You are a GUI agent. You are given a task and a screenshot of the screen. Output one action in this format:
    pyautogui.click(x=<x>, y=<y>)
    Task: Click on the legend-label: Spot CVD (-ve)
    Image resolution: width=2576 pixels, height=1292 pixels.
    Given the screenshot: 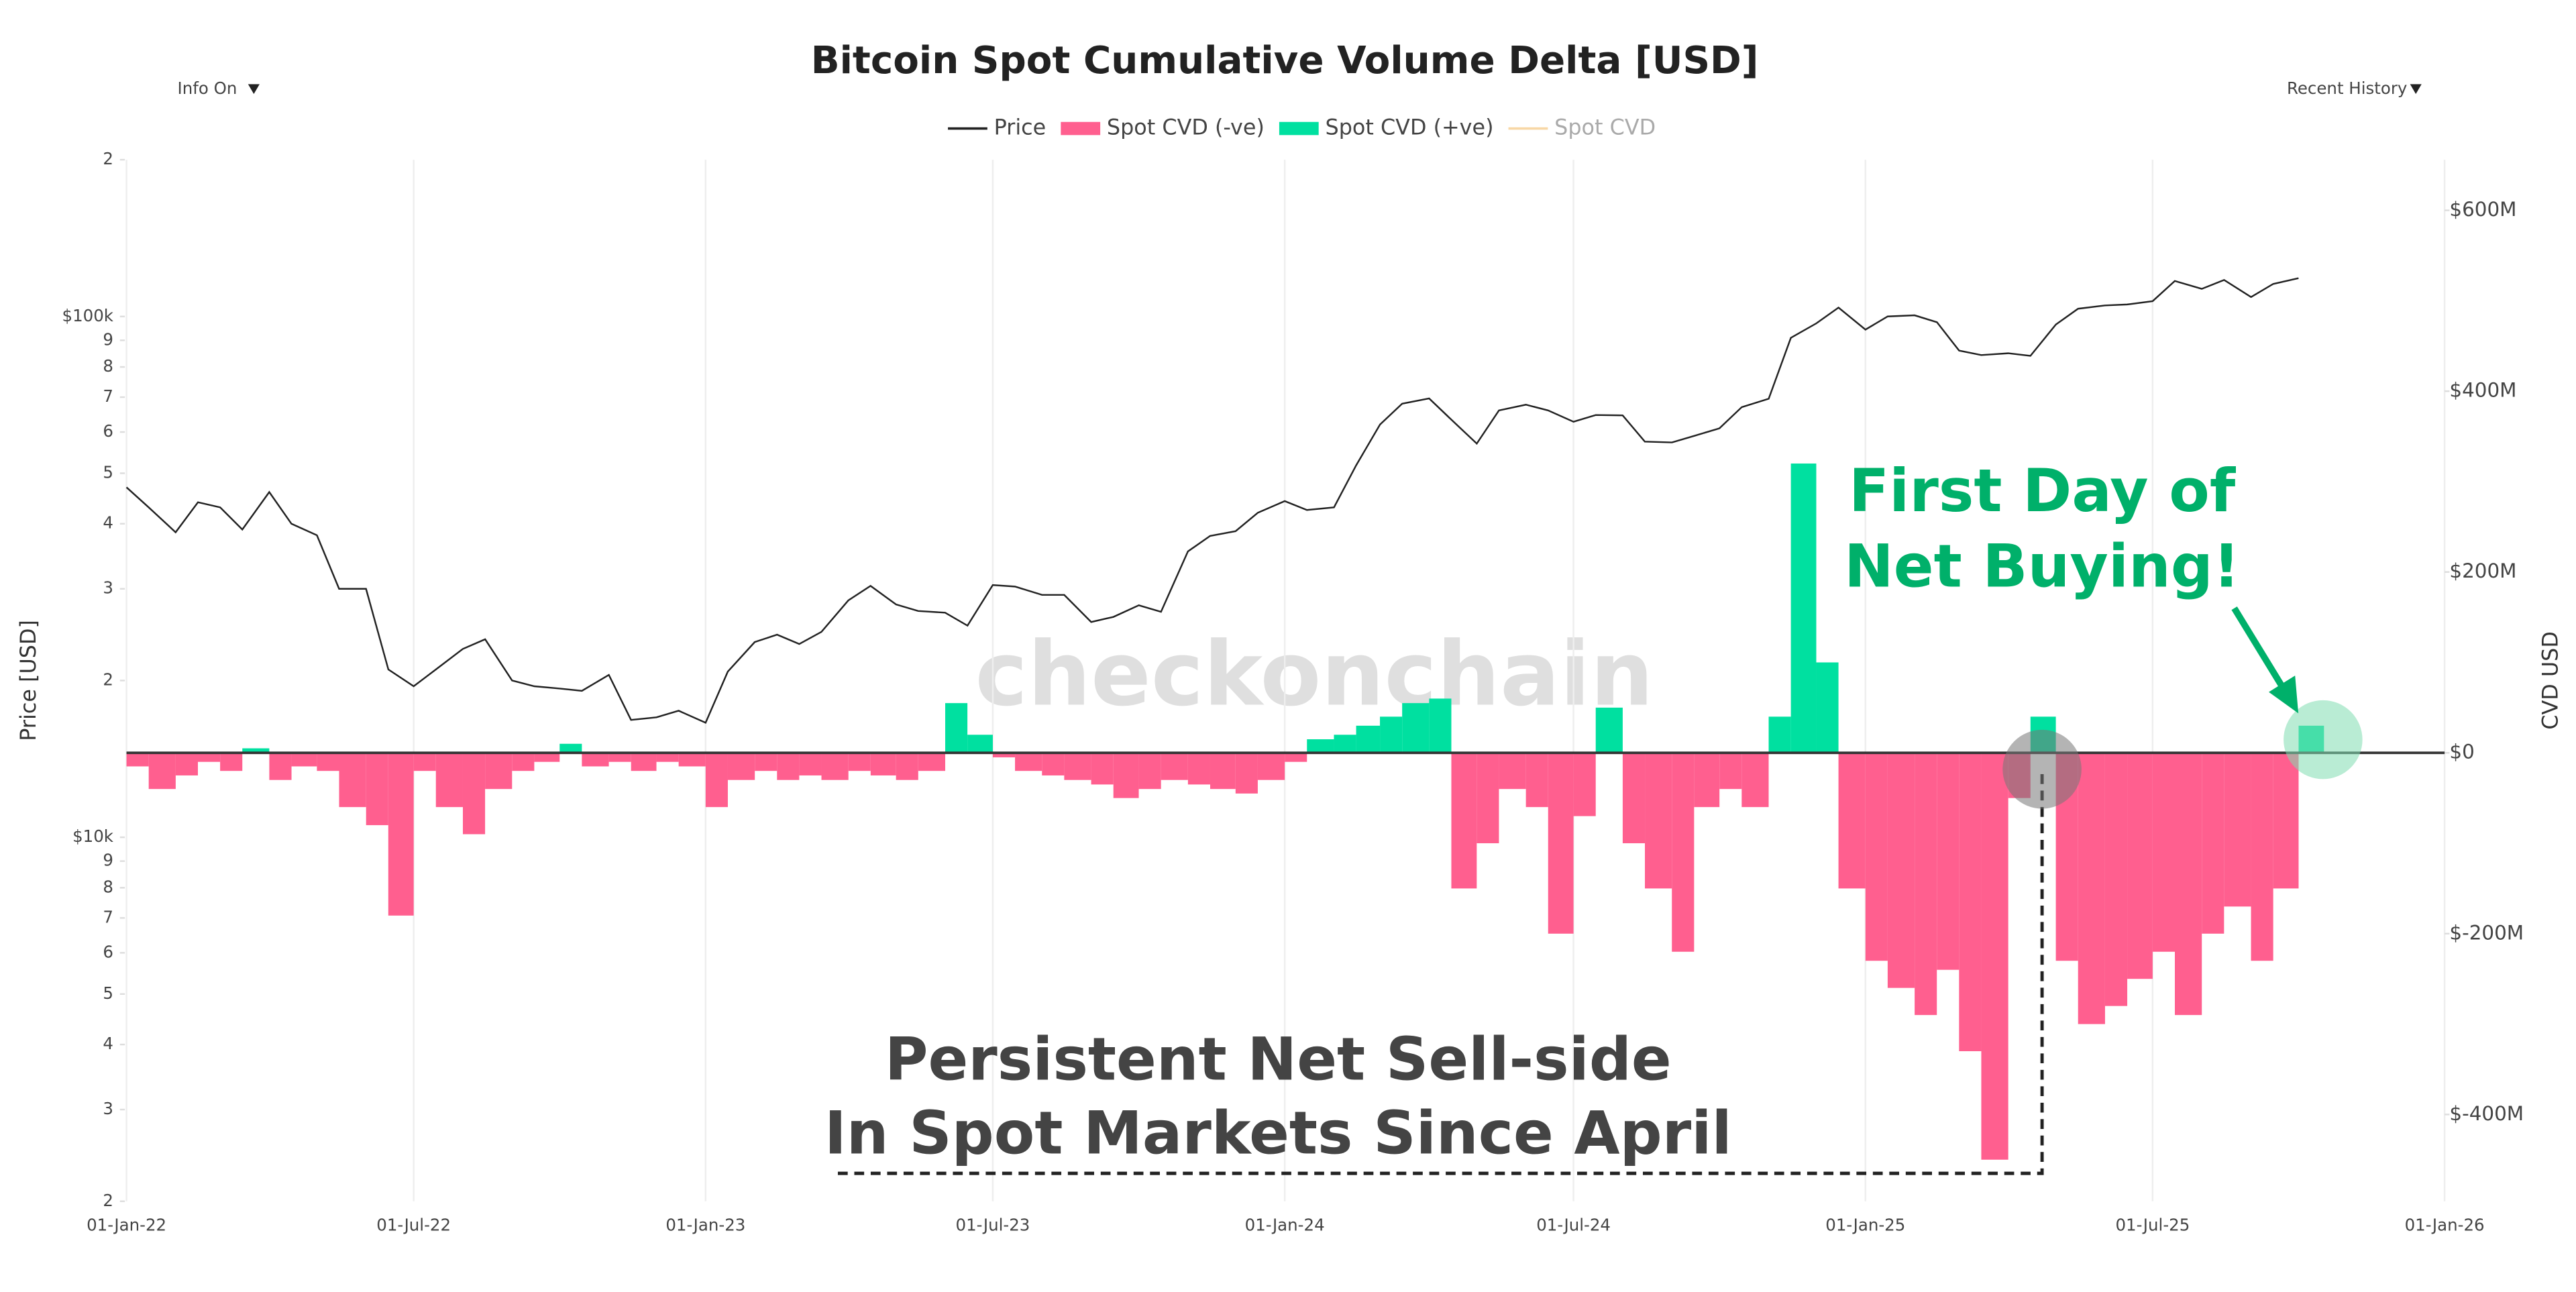 What is the action you would take?
    pyautogui.click(x=1186, y=127)
    